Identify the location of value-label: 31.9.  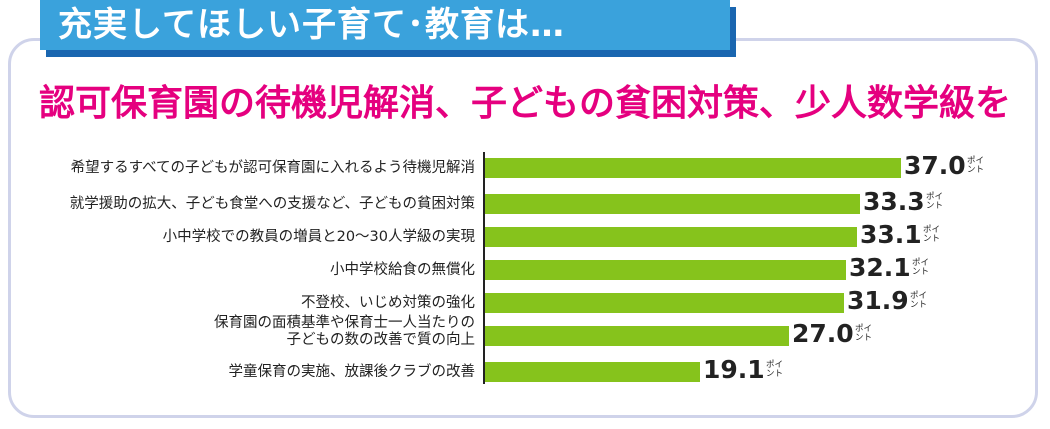
(878, 300).